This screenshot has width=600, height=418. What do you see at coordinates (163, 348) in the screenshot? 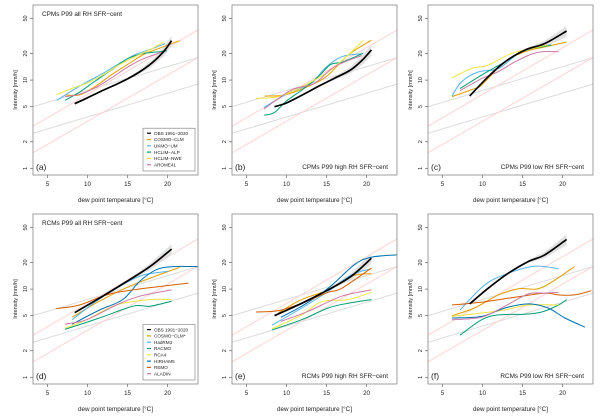
I see `legend-entry: RACMO` at bounding box center [163, 348].